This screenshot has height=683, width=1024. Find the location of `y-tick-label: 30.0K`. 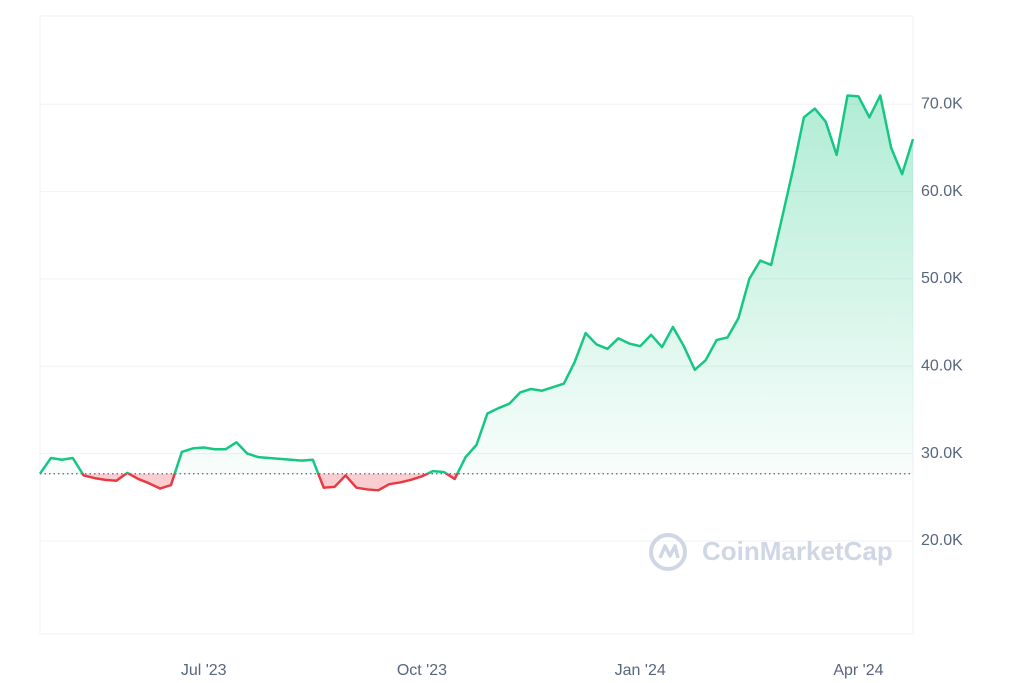

y-tick-label: 30.0K is located at coordinates (942, 453).